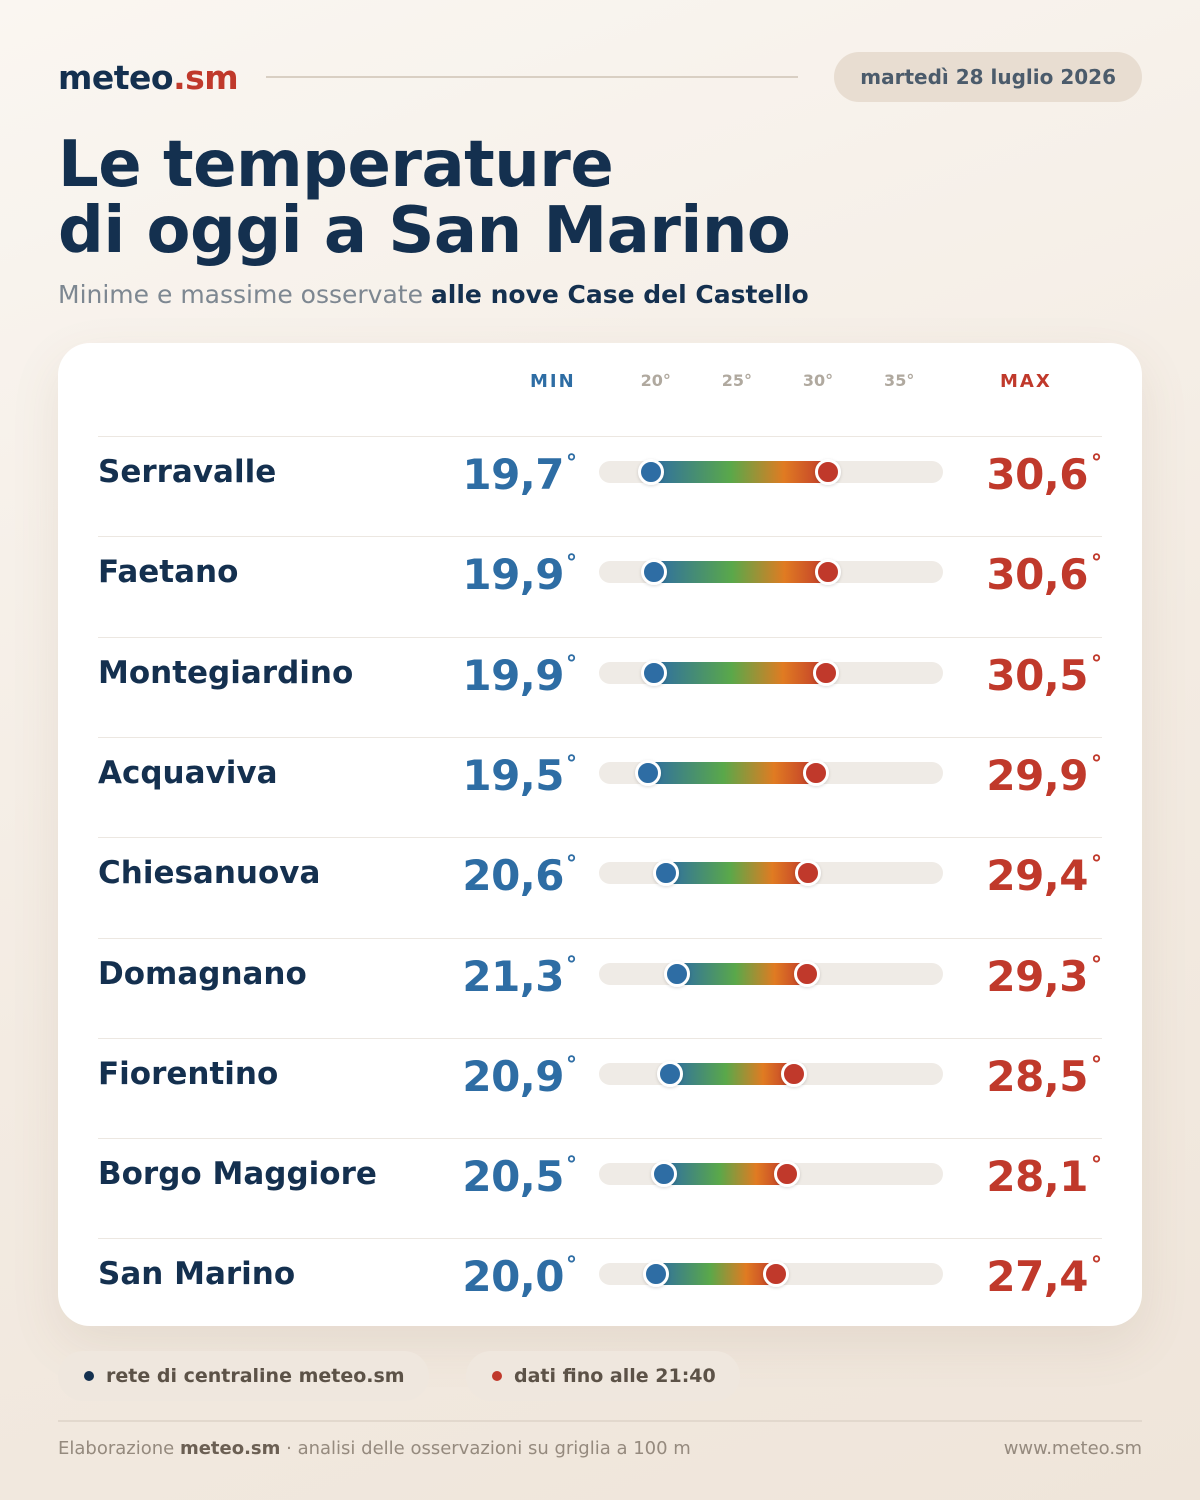  I want to click on brand-logo: meteo.sm, so click(148, 77).